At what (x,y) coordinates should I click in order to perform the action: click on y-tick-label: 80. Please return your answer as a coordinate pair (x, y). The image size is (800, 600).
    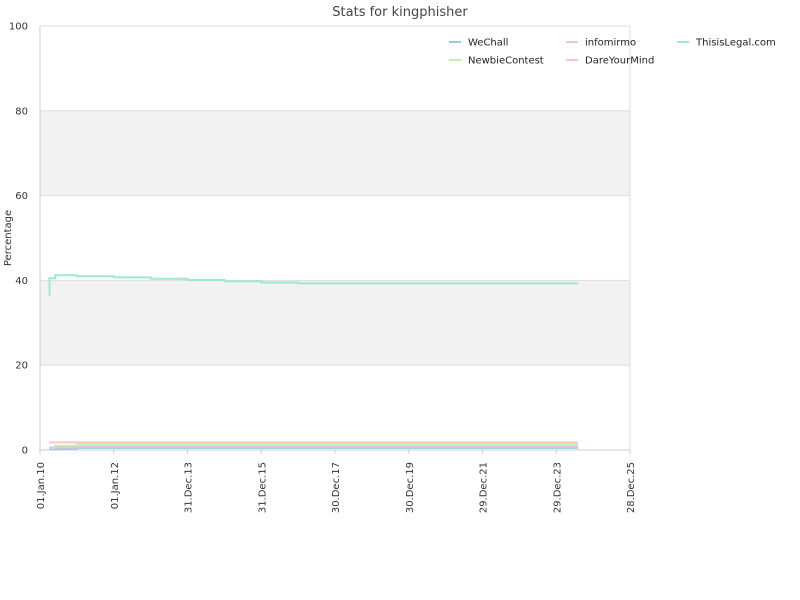
    Looking at the image, I should click on (21, 111).